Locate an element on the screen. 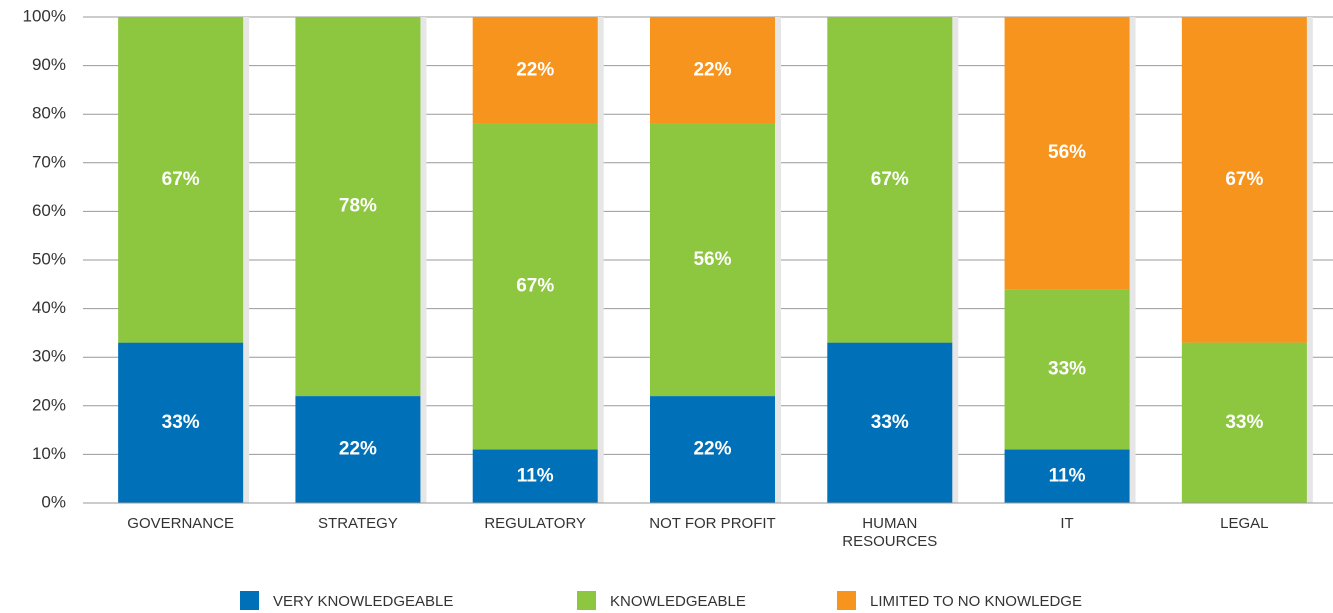 Image resolution: width=1333 pixels, height=613 pixels. y-tick-label: 100% is located at coordinates (44, 15).